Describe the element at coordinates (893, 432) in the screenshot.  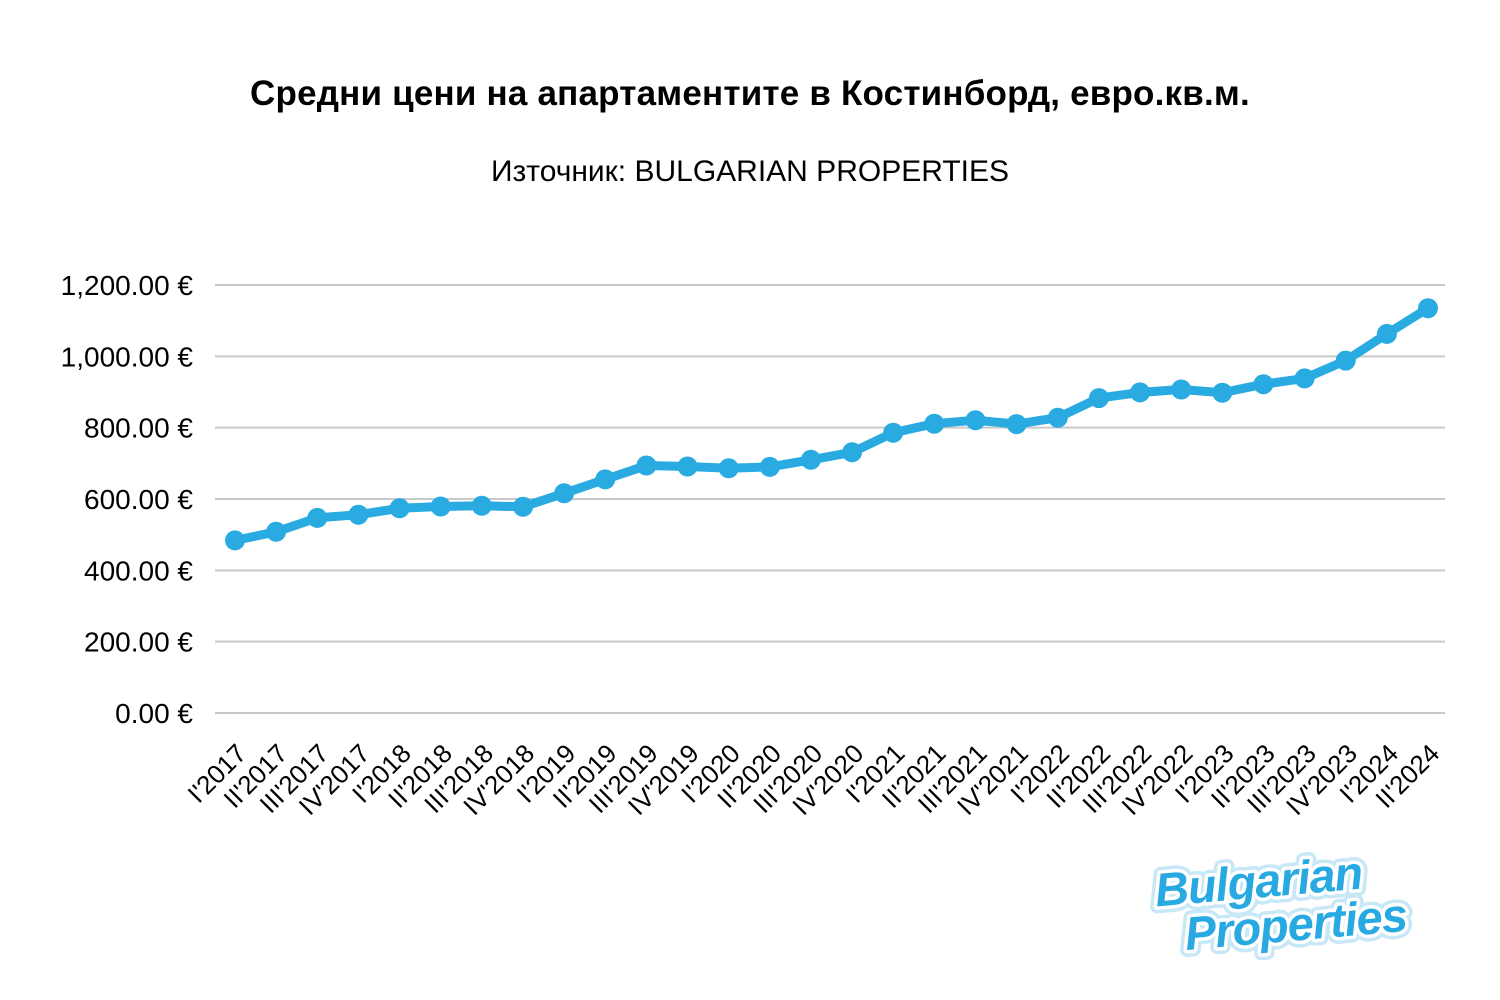
I see `data-point-I'2021` at that location.